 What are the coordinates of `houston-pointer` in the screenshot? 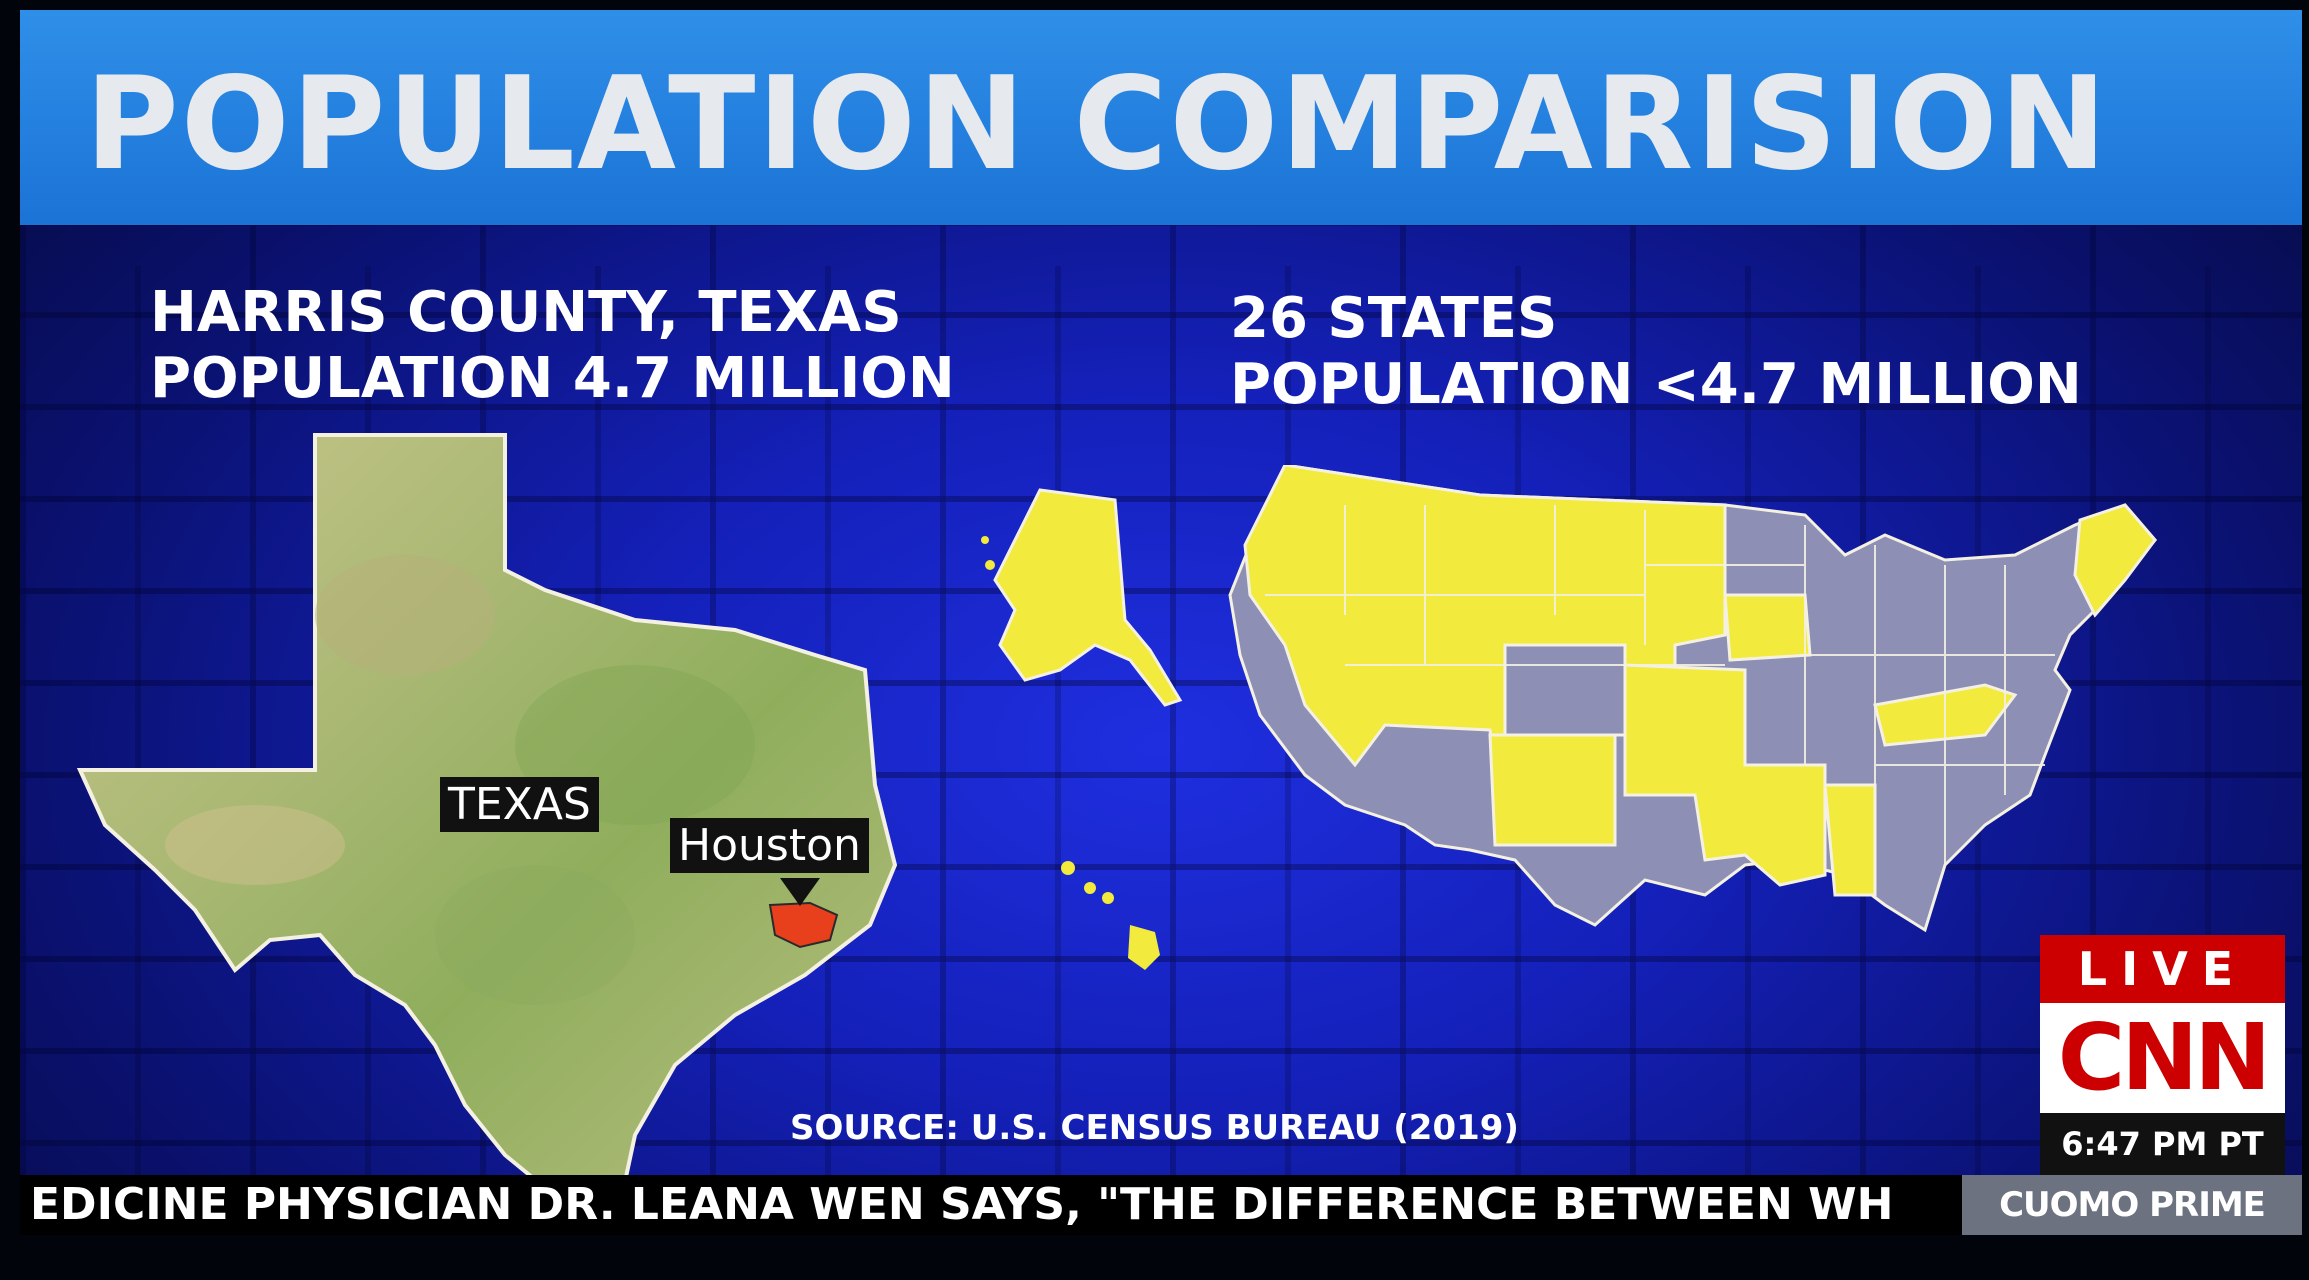 It's located at (800, 892).